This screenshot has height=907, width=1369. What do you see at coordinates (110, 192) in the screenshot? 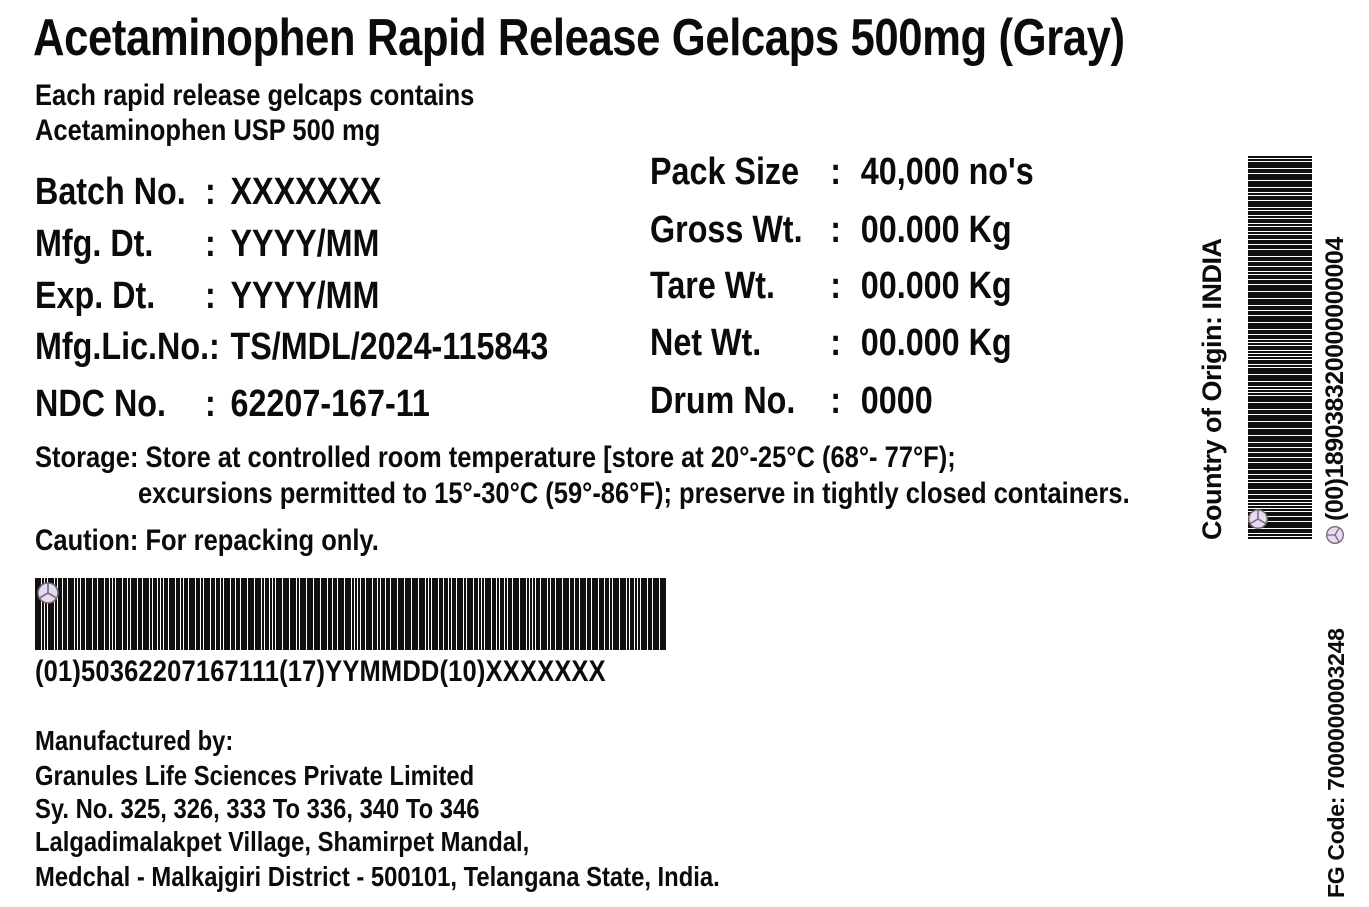
I see `field-label: Batch No.` at bounding box center [110, 192].